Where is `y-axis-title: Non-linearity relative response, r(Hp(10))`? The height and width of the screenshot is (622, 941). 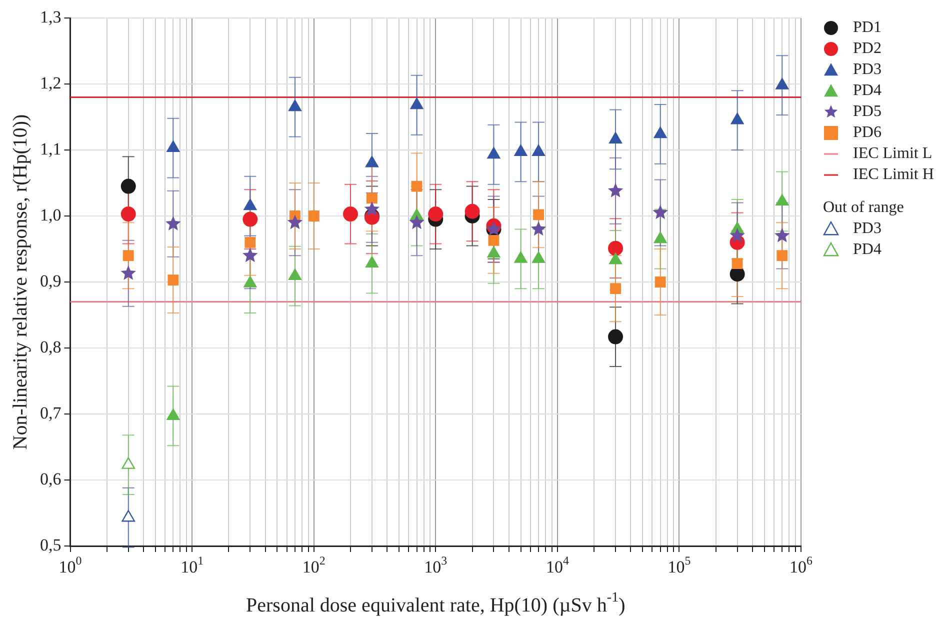 y-axis-title: Non-linearity relative response, r(Hp(10)) is located at coordinates (20, 282).